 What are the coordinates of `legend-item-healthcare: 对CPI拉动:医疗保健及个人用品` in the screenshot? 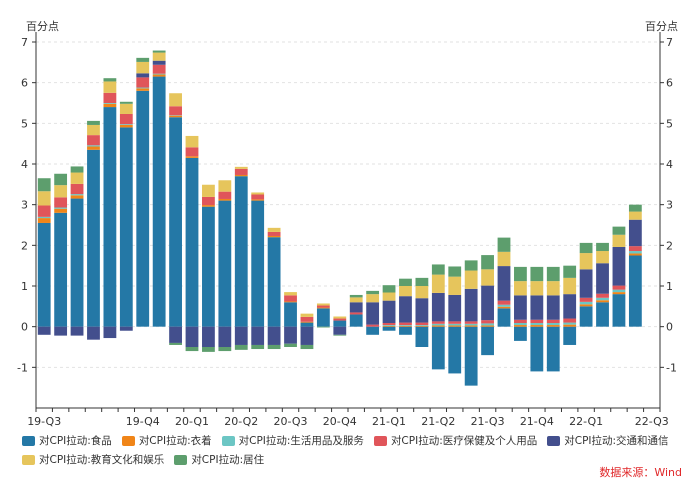 It's located at (455, 440).